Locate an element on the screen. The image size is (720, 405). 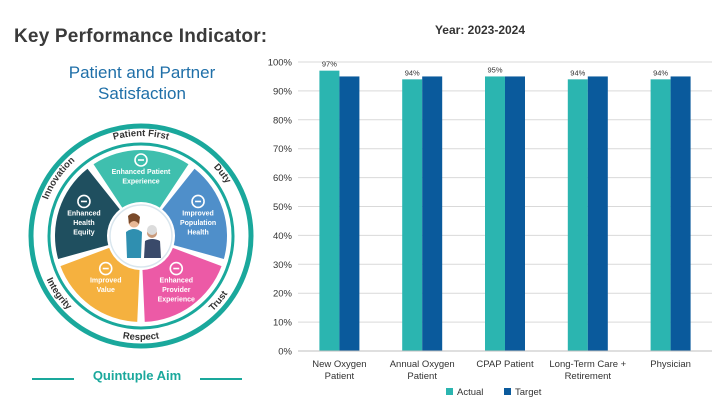
y-tick-label-80: 80% is located at coordinates (283, 120).